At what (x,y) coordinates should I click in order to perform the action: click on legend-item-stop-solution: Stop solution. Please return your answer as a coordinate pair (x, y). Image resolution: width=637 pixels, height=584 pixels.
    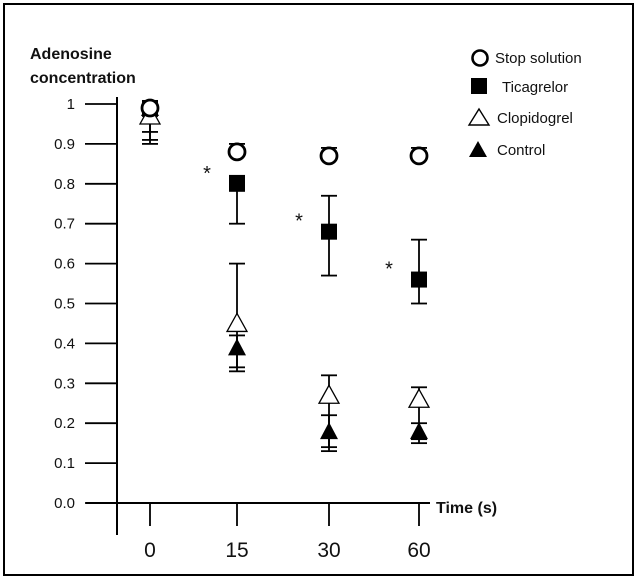
    Looking at the image, I should click on (526, 58).